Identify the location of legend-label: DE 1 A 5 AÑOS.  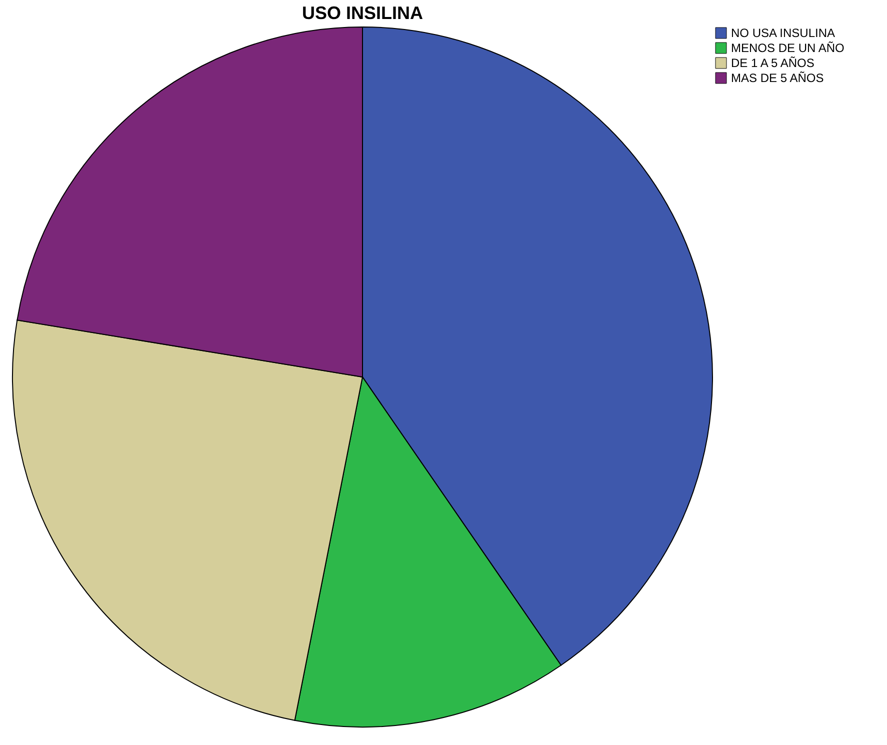
(772, 63).